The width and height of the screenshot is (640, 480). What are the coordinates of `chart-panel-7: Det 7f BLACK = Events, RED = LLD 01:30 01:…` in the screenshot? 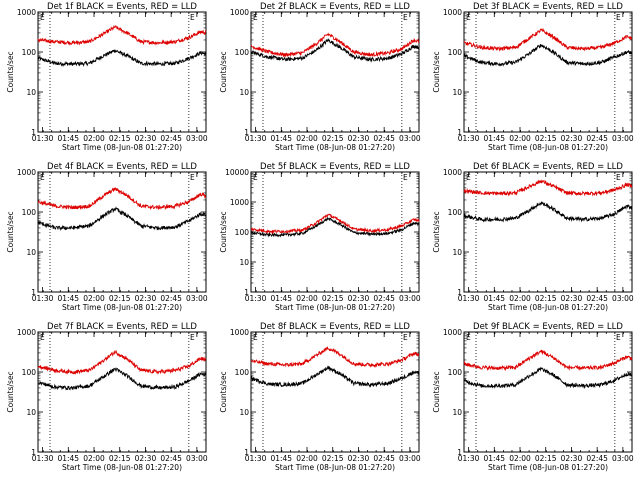 It's located at (107, 397).